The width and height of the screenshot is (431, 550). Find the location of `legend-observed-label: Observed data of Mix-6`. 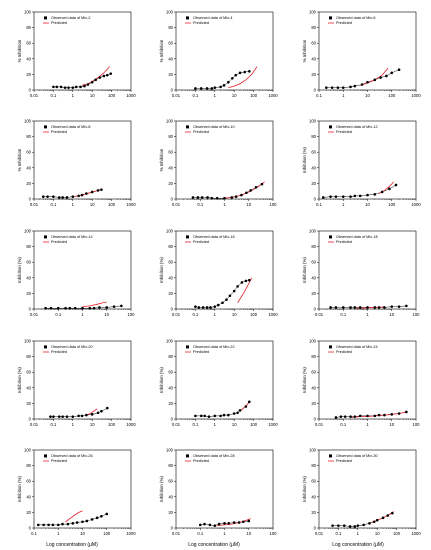

legend-observed-label: Observed data of Mix-6 is located at coordinates (355, 18).